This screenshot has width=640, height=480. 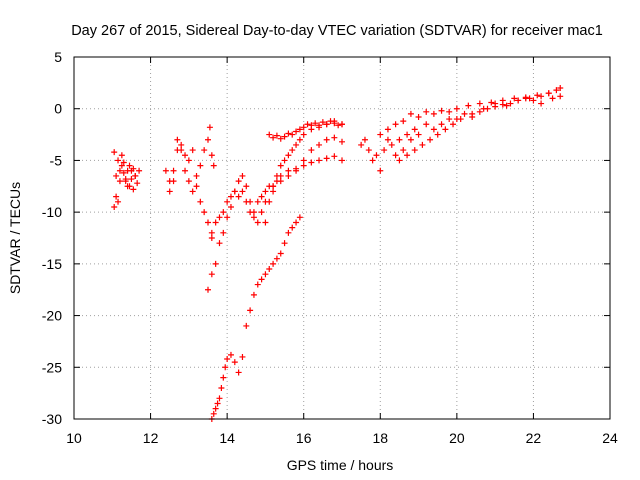 I want to click on series-arc-j, so click(x=476, y=129).